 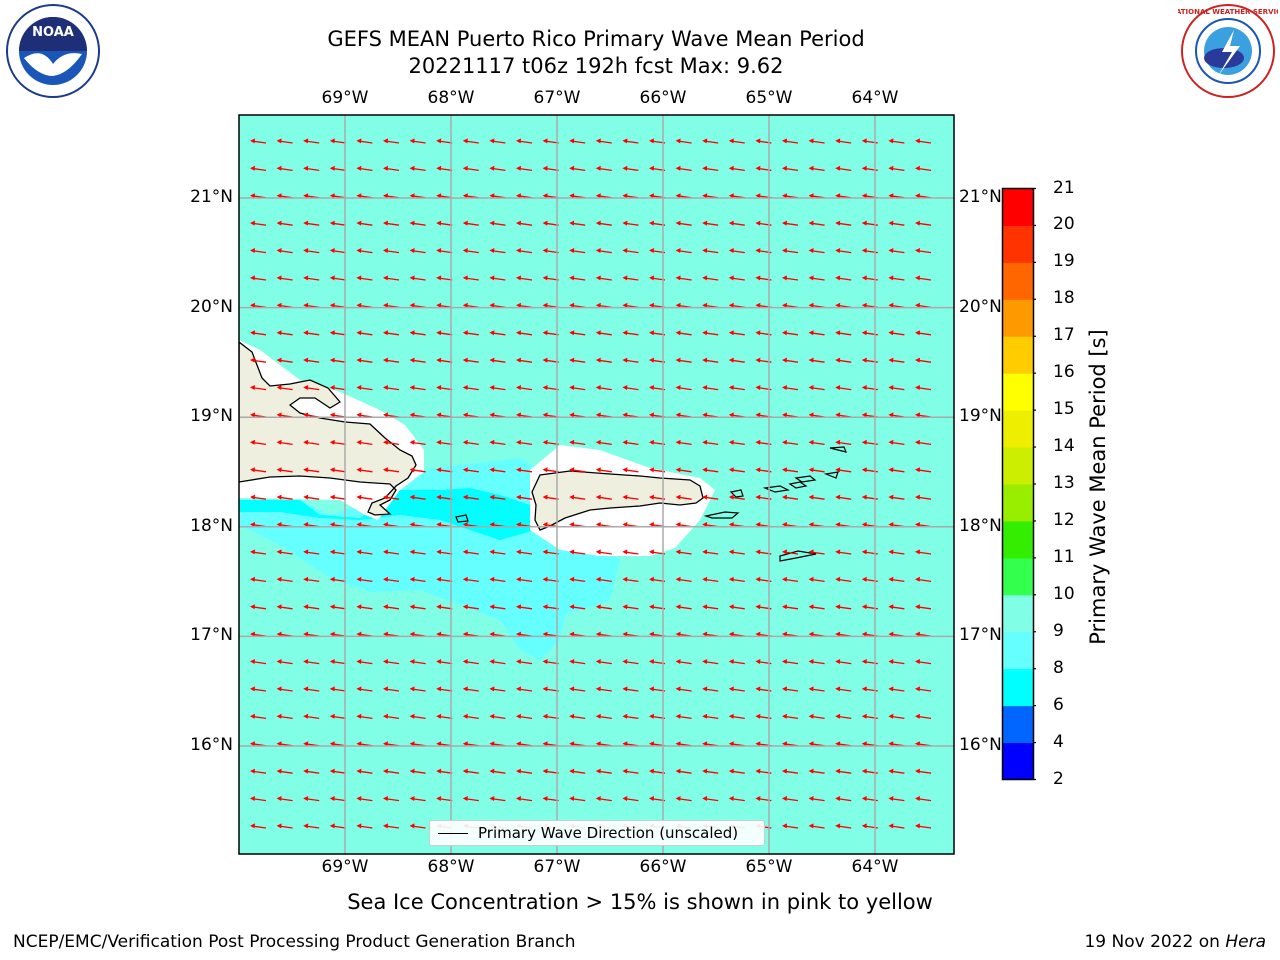 What do you see at coordinates (596, 66) in the screenshot?
I see `plot-subtitle: 20221117 t06z 192h fcst Max: 9.62` at bounding box center [596, 66].